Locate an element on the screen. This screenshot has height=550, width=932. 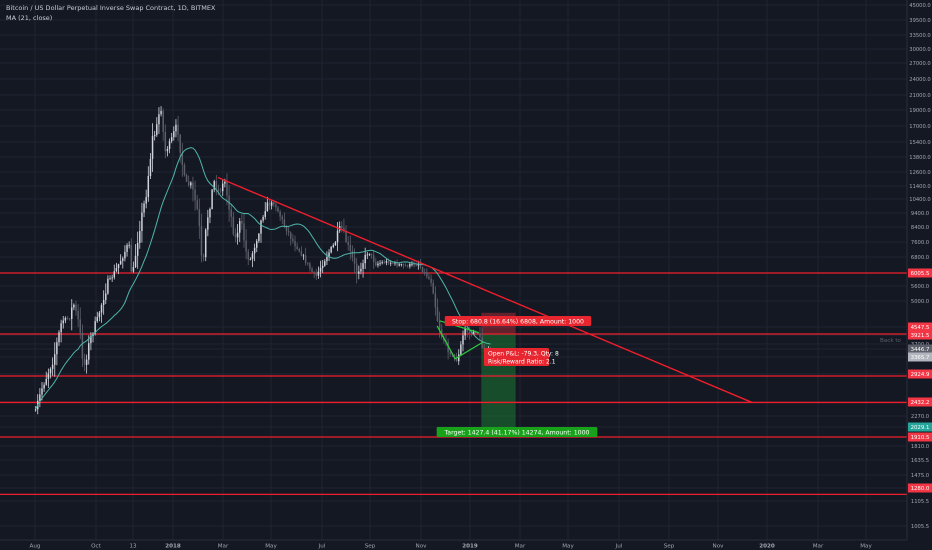
indicator-legend: MA (21, close) is located at coordinates (29, 18).